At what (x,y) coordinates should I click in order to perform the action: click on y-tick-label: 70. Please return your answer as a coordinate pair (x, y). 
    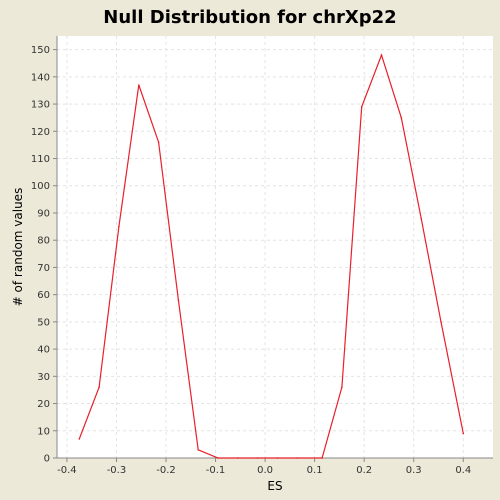
    Looking at the image, I should click on (43, 268).